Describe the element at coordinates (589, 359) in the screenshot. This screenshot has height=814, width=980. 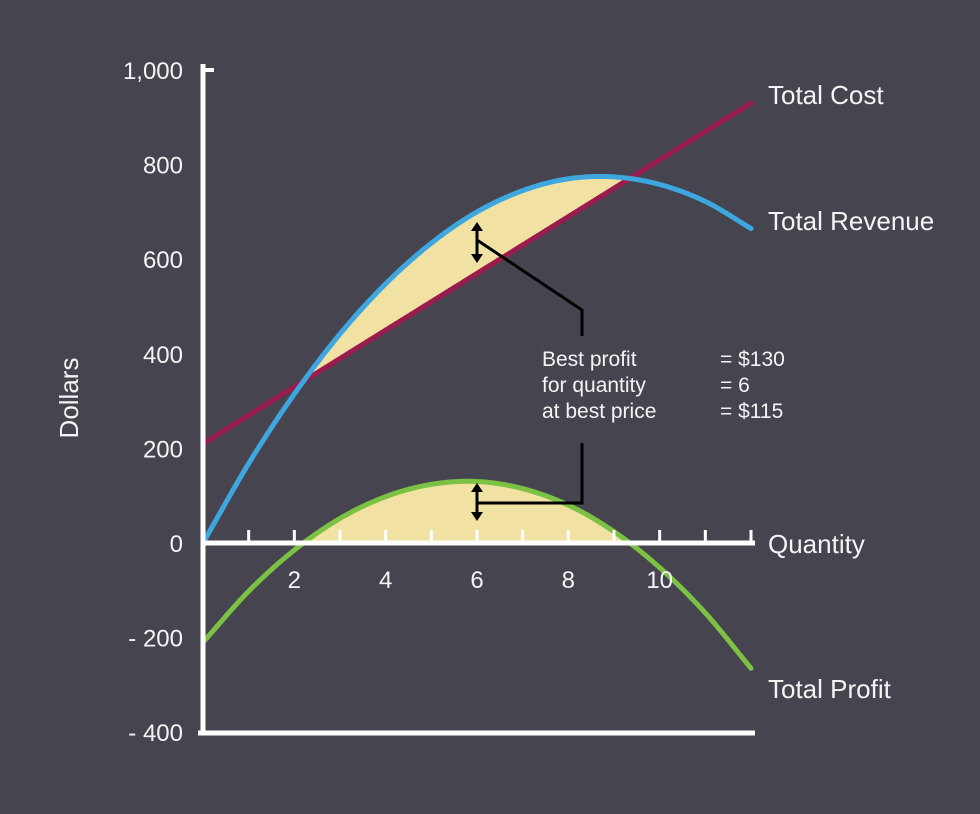
I see `annotation-label-1: Best profit` at that location.